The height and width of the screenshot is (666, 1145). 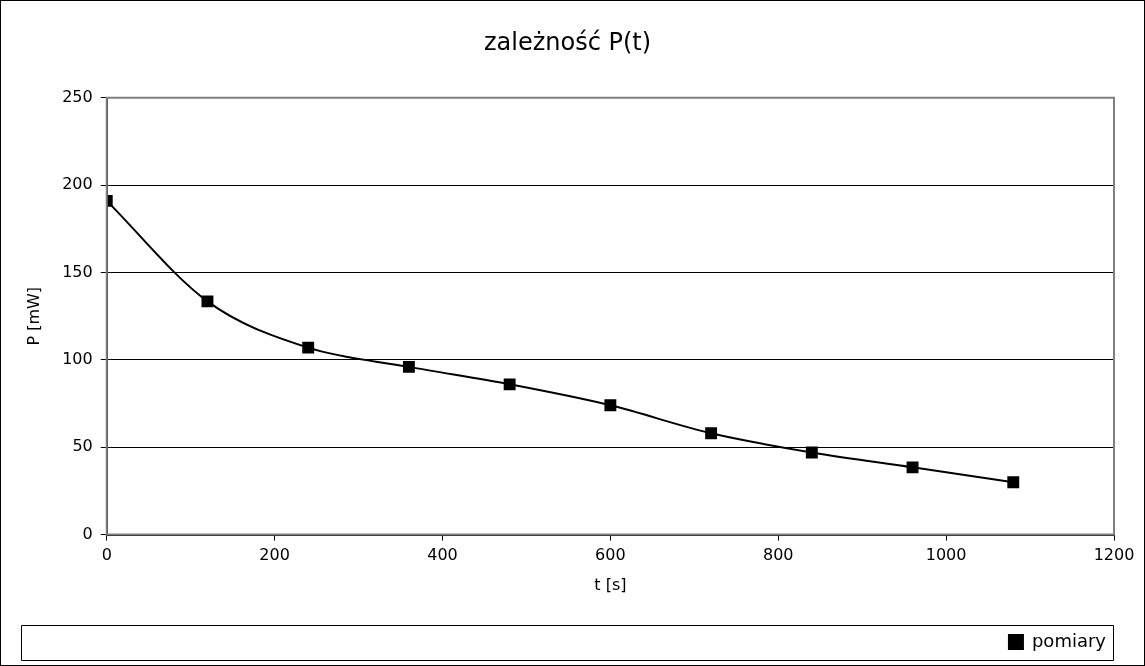 What do you see at coordinates (77, 359) in the screenshot?
I see `y-tick-label: 100` at bounding box center [77, 359].